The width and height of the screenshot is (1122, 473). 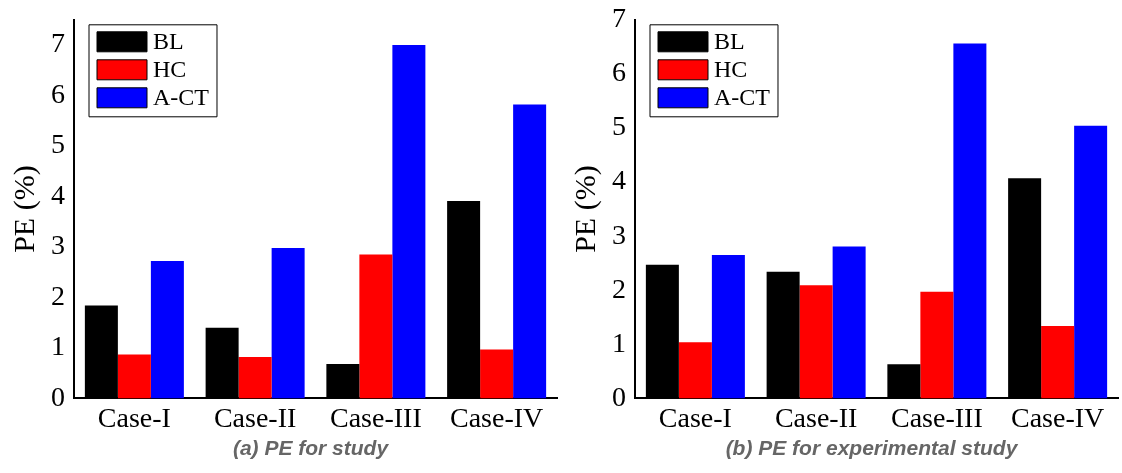 What do you see at coordinates (310, 448) in the screenshot?
I see `text: (a) PE for study` at bounding box center [310, 448].